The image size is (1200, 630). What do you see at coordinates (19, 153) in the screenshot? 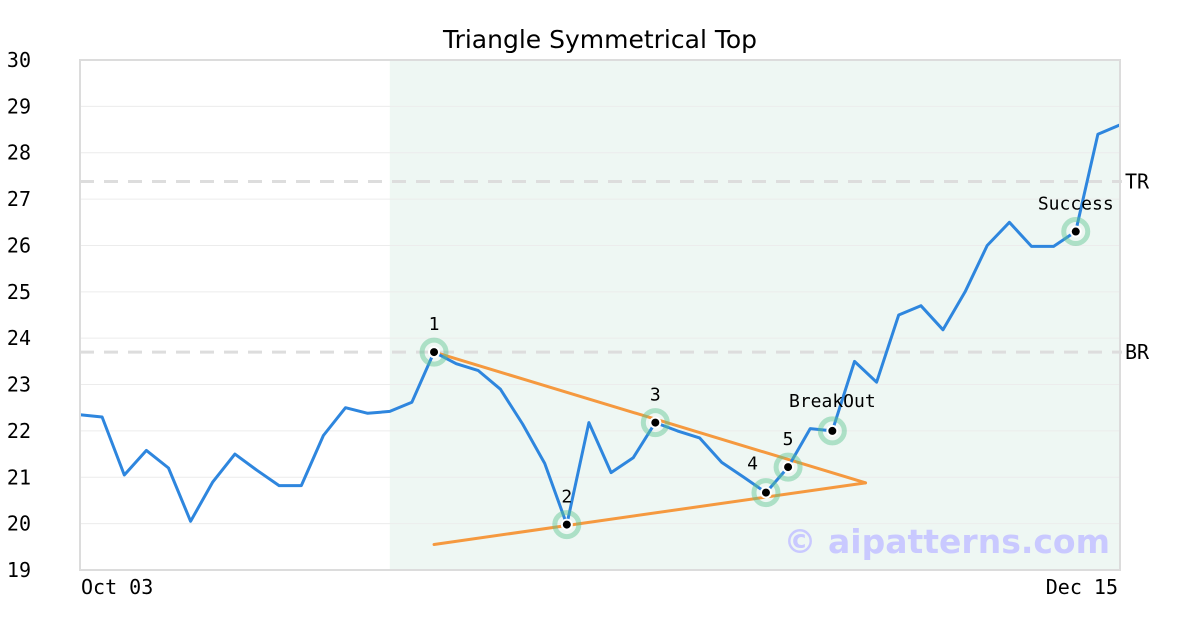
I see `y-tick-label: 28` at bounding box center [19, 153].